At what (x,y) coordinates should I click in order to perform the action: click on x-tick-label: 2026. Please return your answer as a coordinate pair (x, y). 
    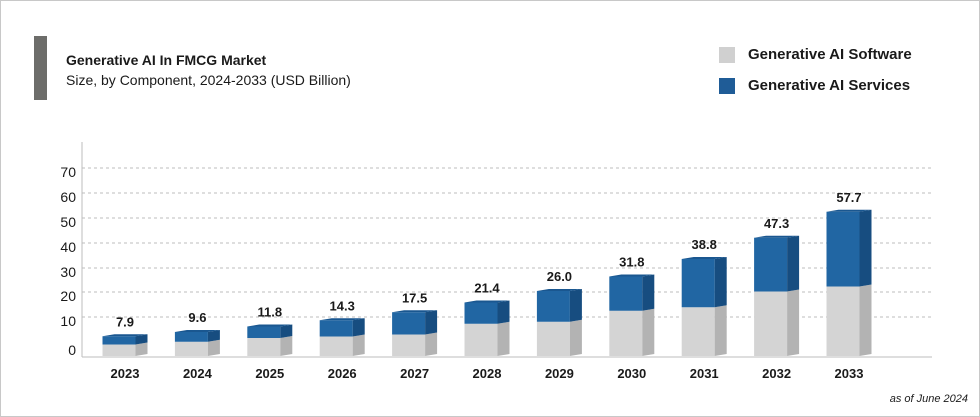
    Looking at the image, I should click on (342, 373).